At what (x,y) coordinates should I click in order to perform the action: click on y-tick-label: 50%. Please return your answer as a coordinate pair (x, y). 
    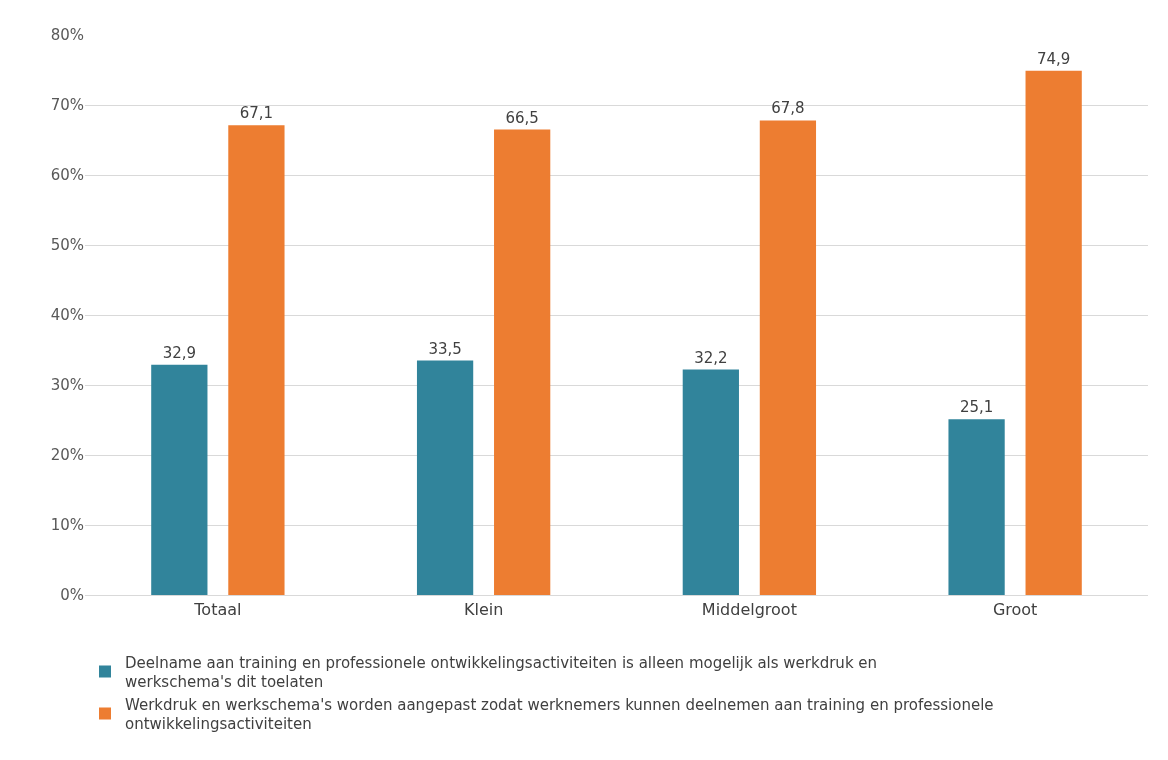
    Looking at the image, I should click on (67, 245).